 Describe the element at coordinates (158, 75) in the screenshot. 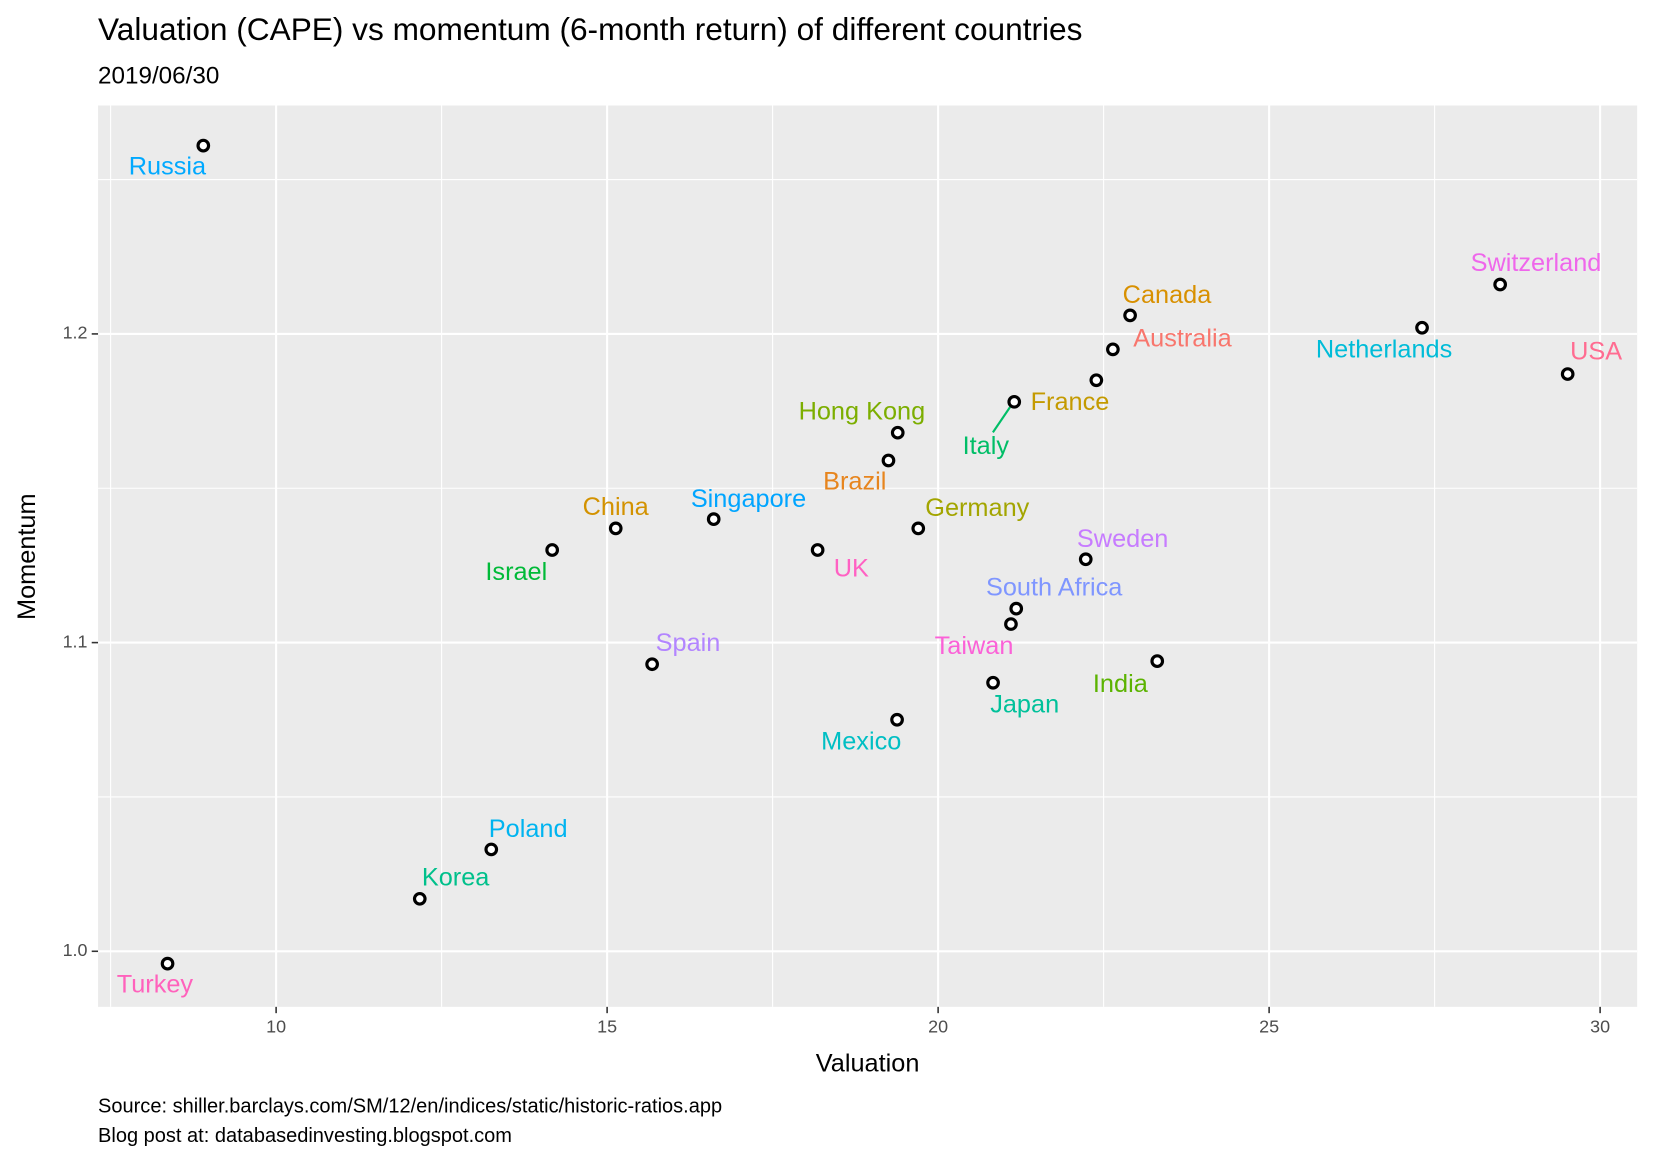

I see `chart-subtitle: 2019/06/30` at that location.